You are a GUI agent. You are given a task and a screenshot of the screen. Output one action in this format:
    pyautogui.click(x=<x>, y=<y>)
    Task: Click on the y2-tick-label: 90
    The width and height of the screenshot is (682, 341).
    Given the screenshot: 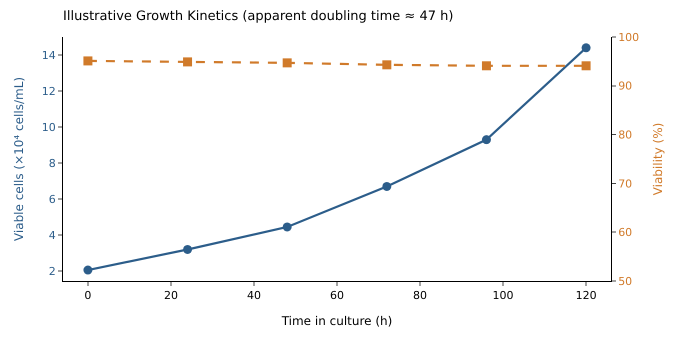 What is the action you would take?
    pyautogui.click(x=625, y=86)
    